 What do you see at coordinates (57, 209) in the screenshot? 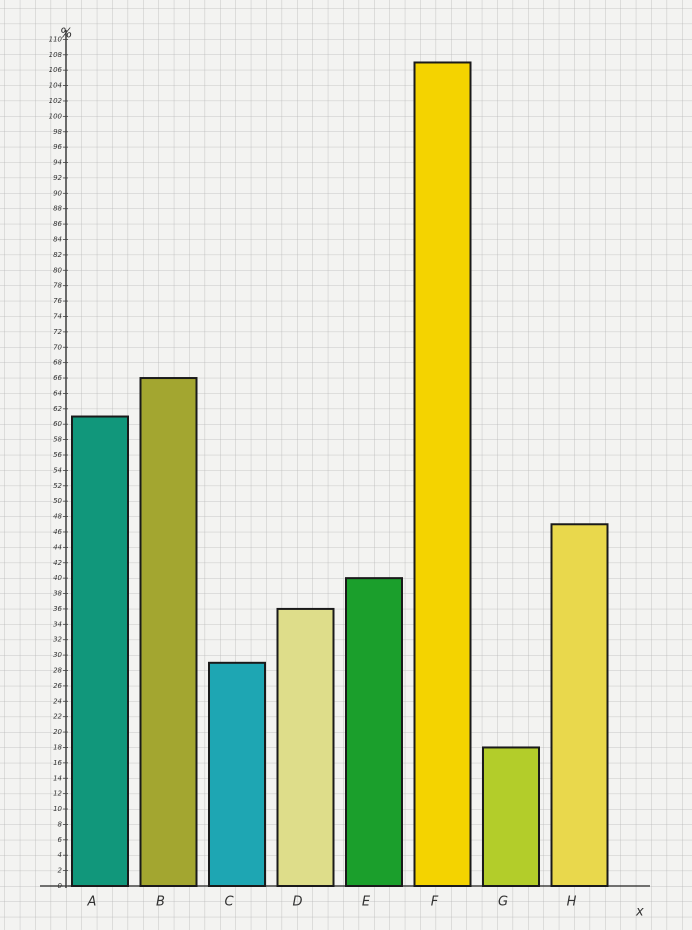
I see `y-tick-label: 88` at bounding box center [57, 209].